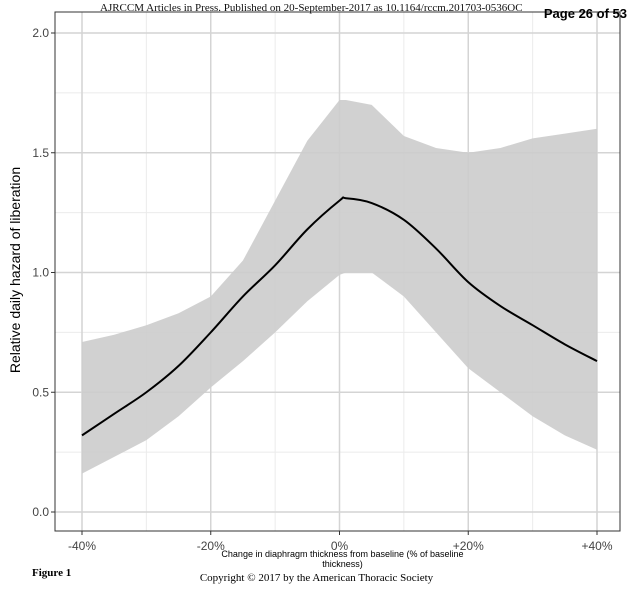 Image resolution: width=633 pixels, height=599 pixels. What do you see at coordinates (82, 546) in the screenshot?
I see `x-tick-label: -40%` at bounding box center [82, 546].